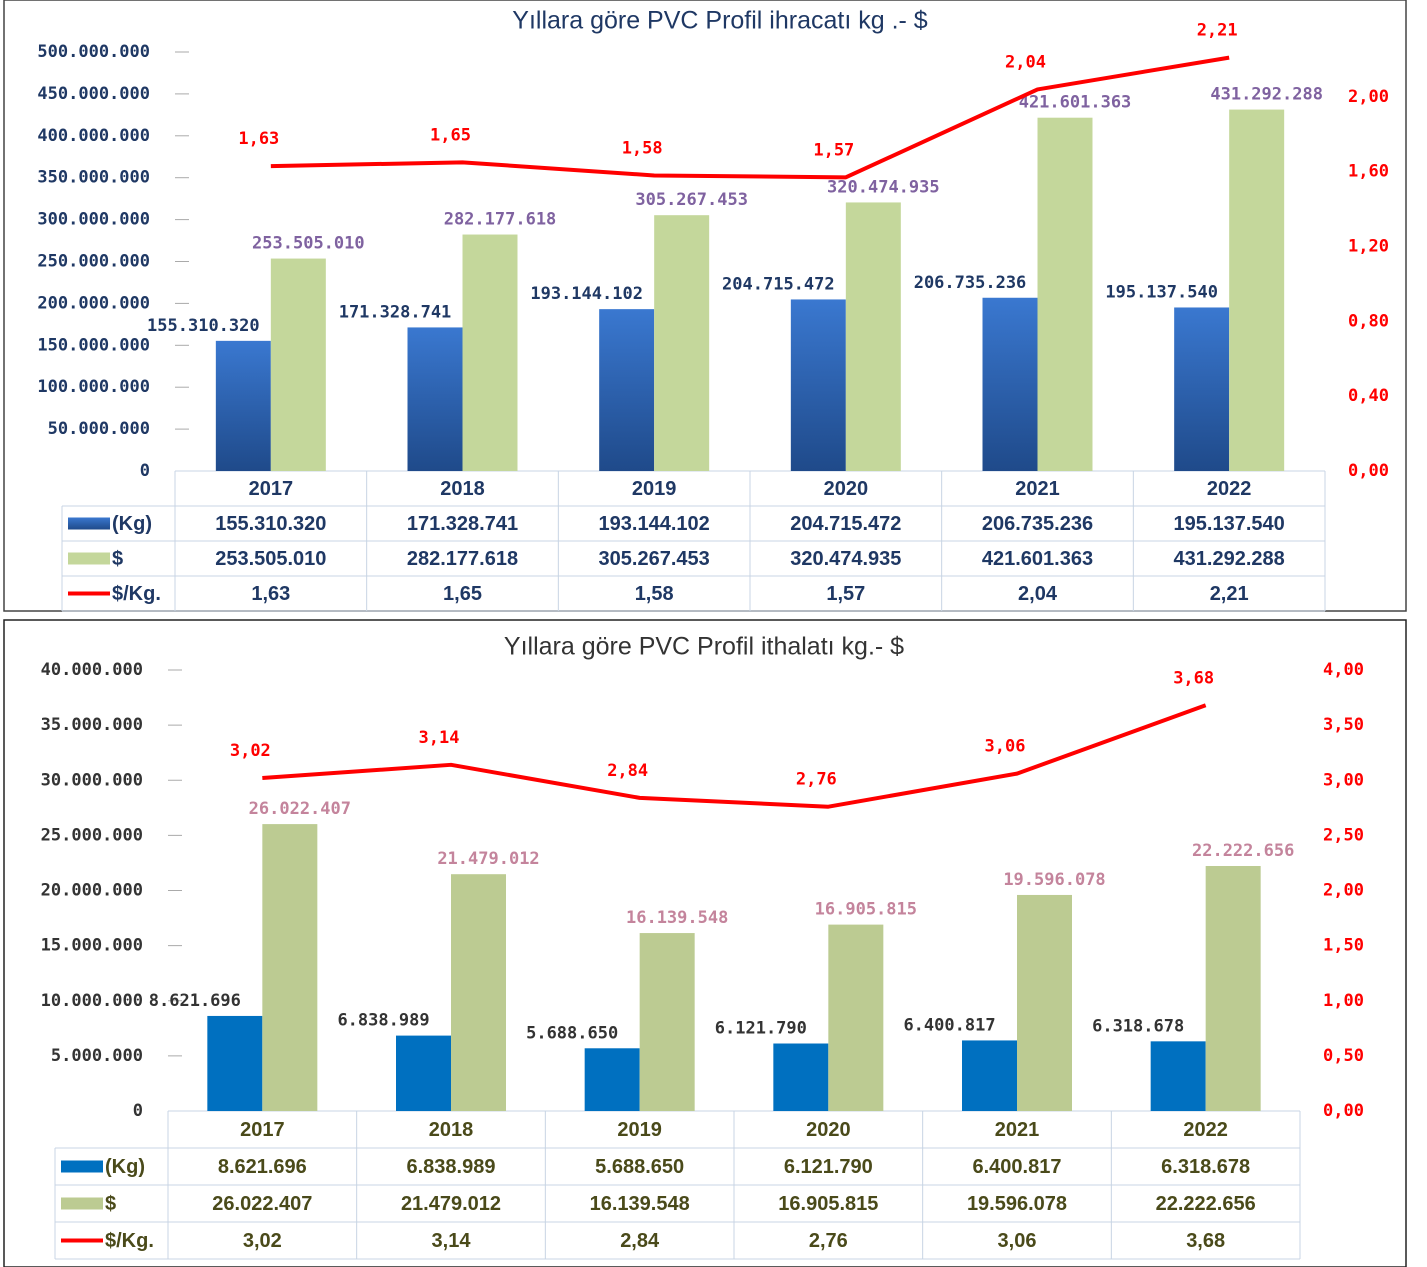  I want to click on table-cell: 21.479.012, so click(451, 1204).